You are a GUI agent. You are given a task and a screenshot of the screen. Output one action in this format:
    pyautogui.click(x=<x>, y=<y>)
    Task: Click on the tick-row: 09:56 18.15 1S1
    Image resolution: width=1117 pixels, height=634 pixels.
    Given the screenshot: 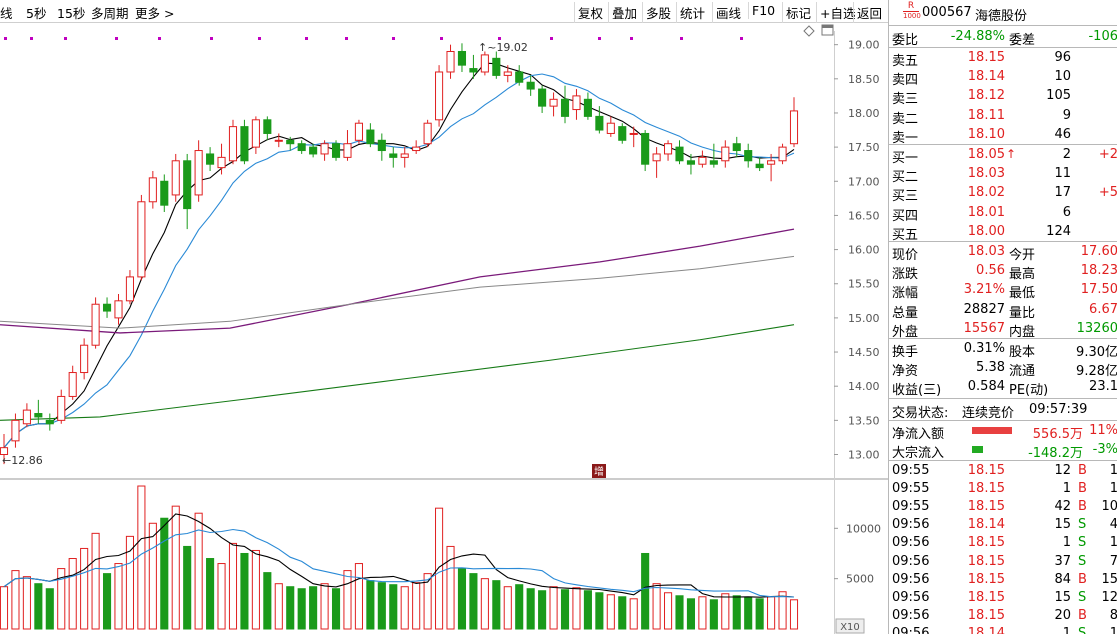 What is the action you would take?
    pyautogui.click(x=1003, y=542)
    